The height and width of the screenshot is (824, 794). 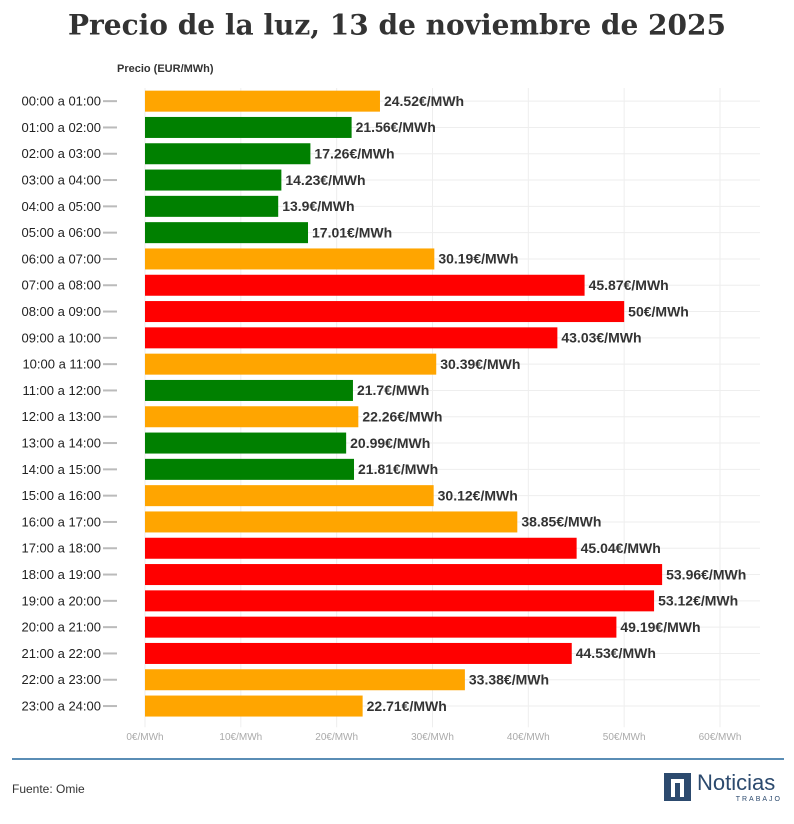 I want to click on value-label: 22.71€/MWh, so click(x=407, y=706).